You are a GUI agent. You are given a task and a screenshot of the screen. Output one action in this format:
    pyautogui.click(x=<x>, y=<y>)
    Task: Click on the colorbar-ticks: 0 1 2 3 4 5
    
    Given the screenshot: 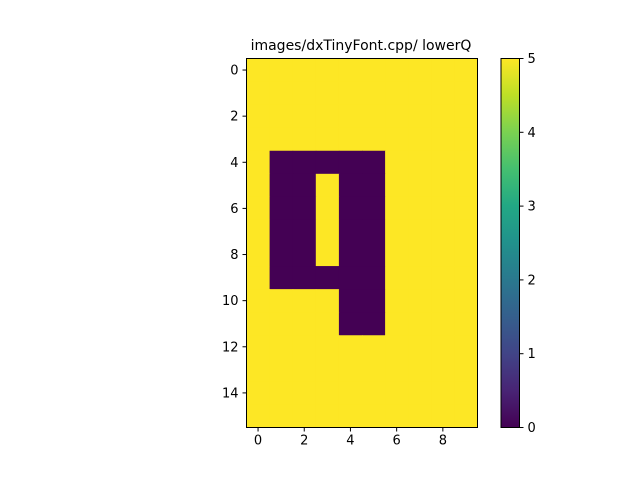 What is the action you would take?
    pyautogui.click(x=527, y=244)
    